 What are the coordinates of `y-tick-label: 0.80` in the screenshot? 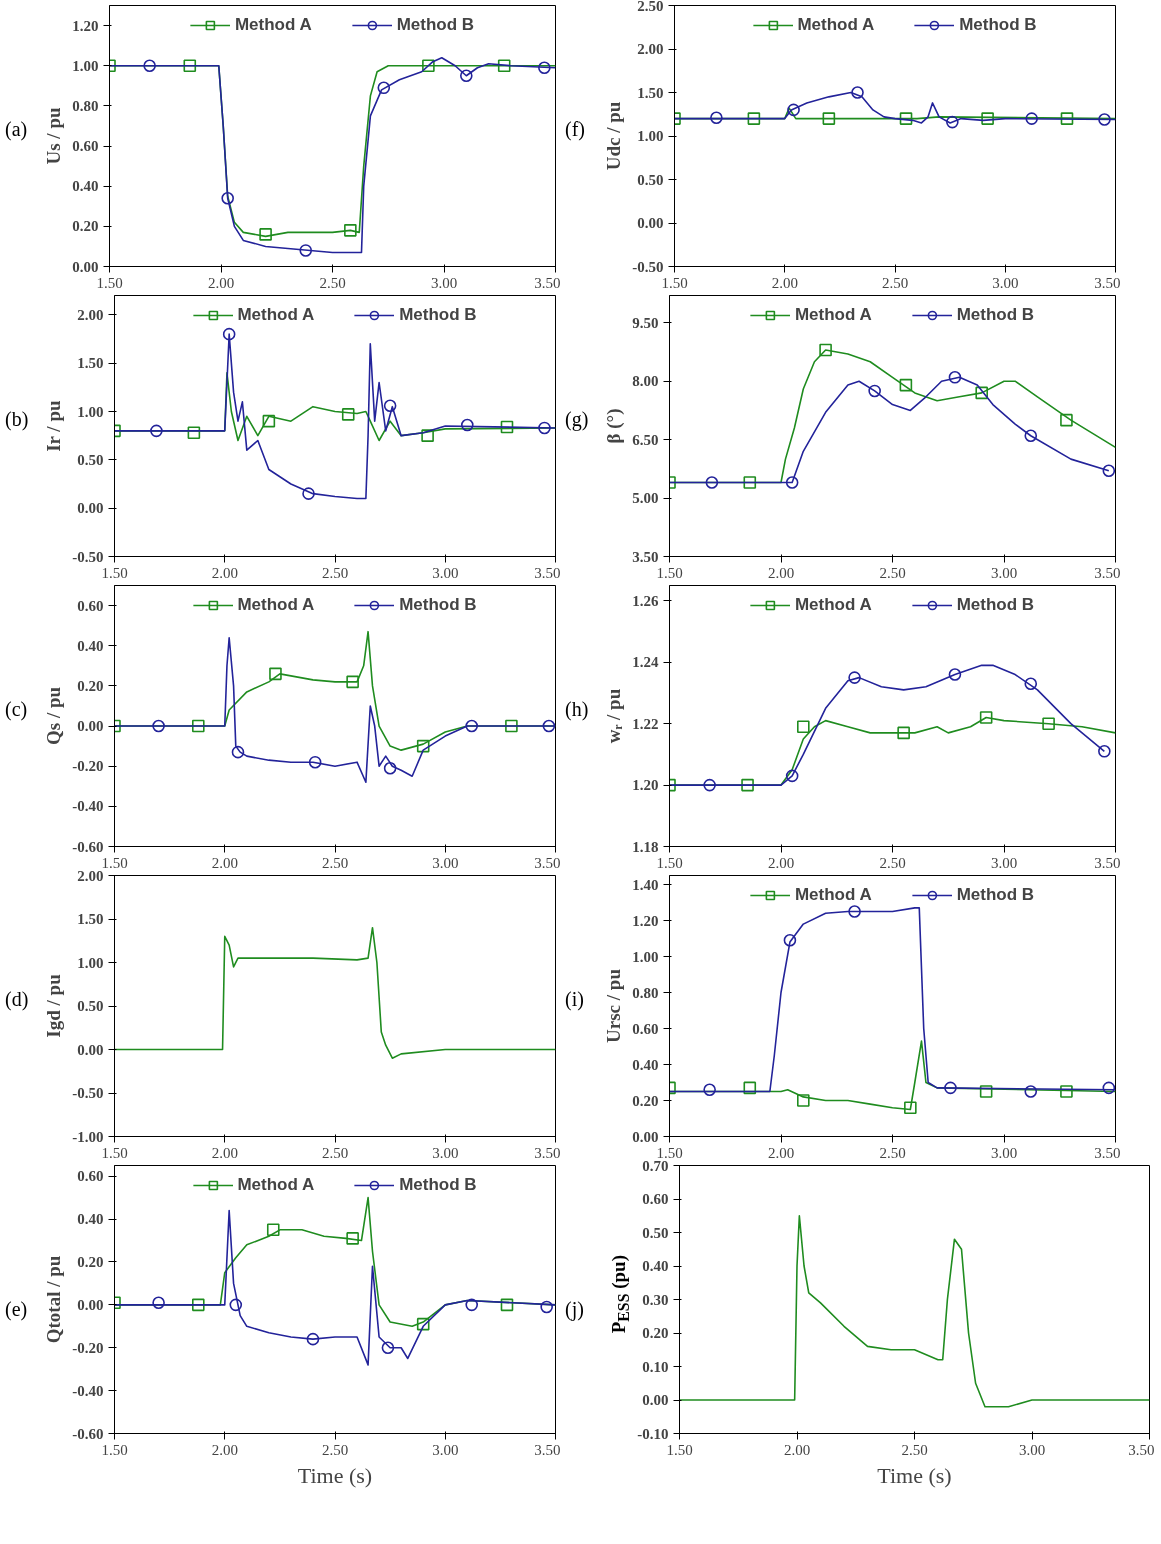 It's located at (645, 992).